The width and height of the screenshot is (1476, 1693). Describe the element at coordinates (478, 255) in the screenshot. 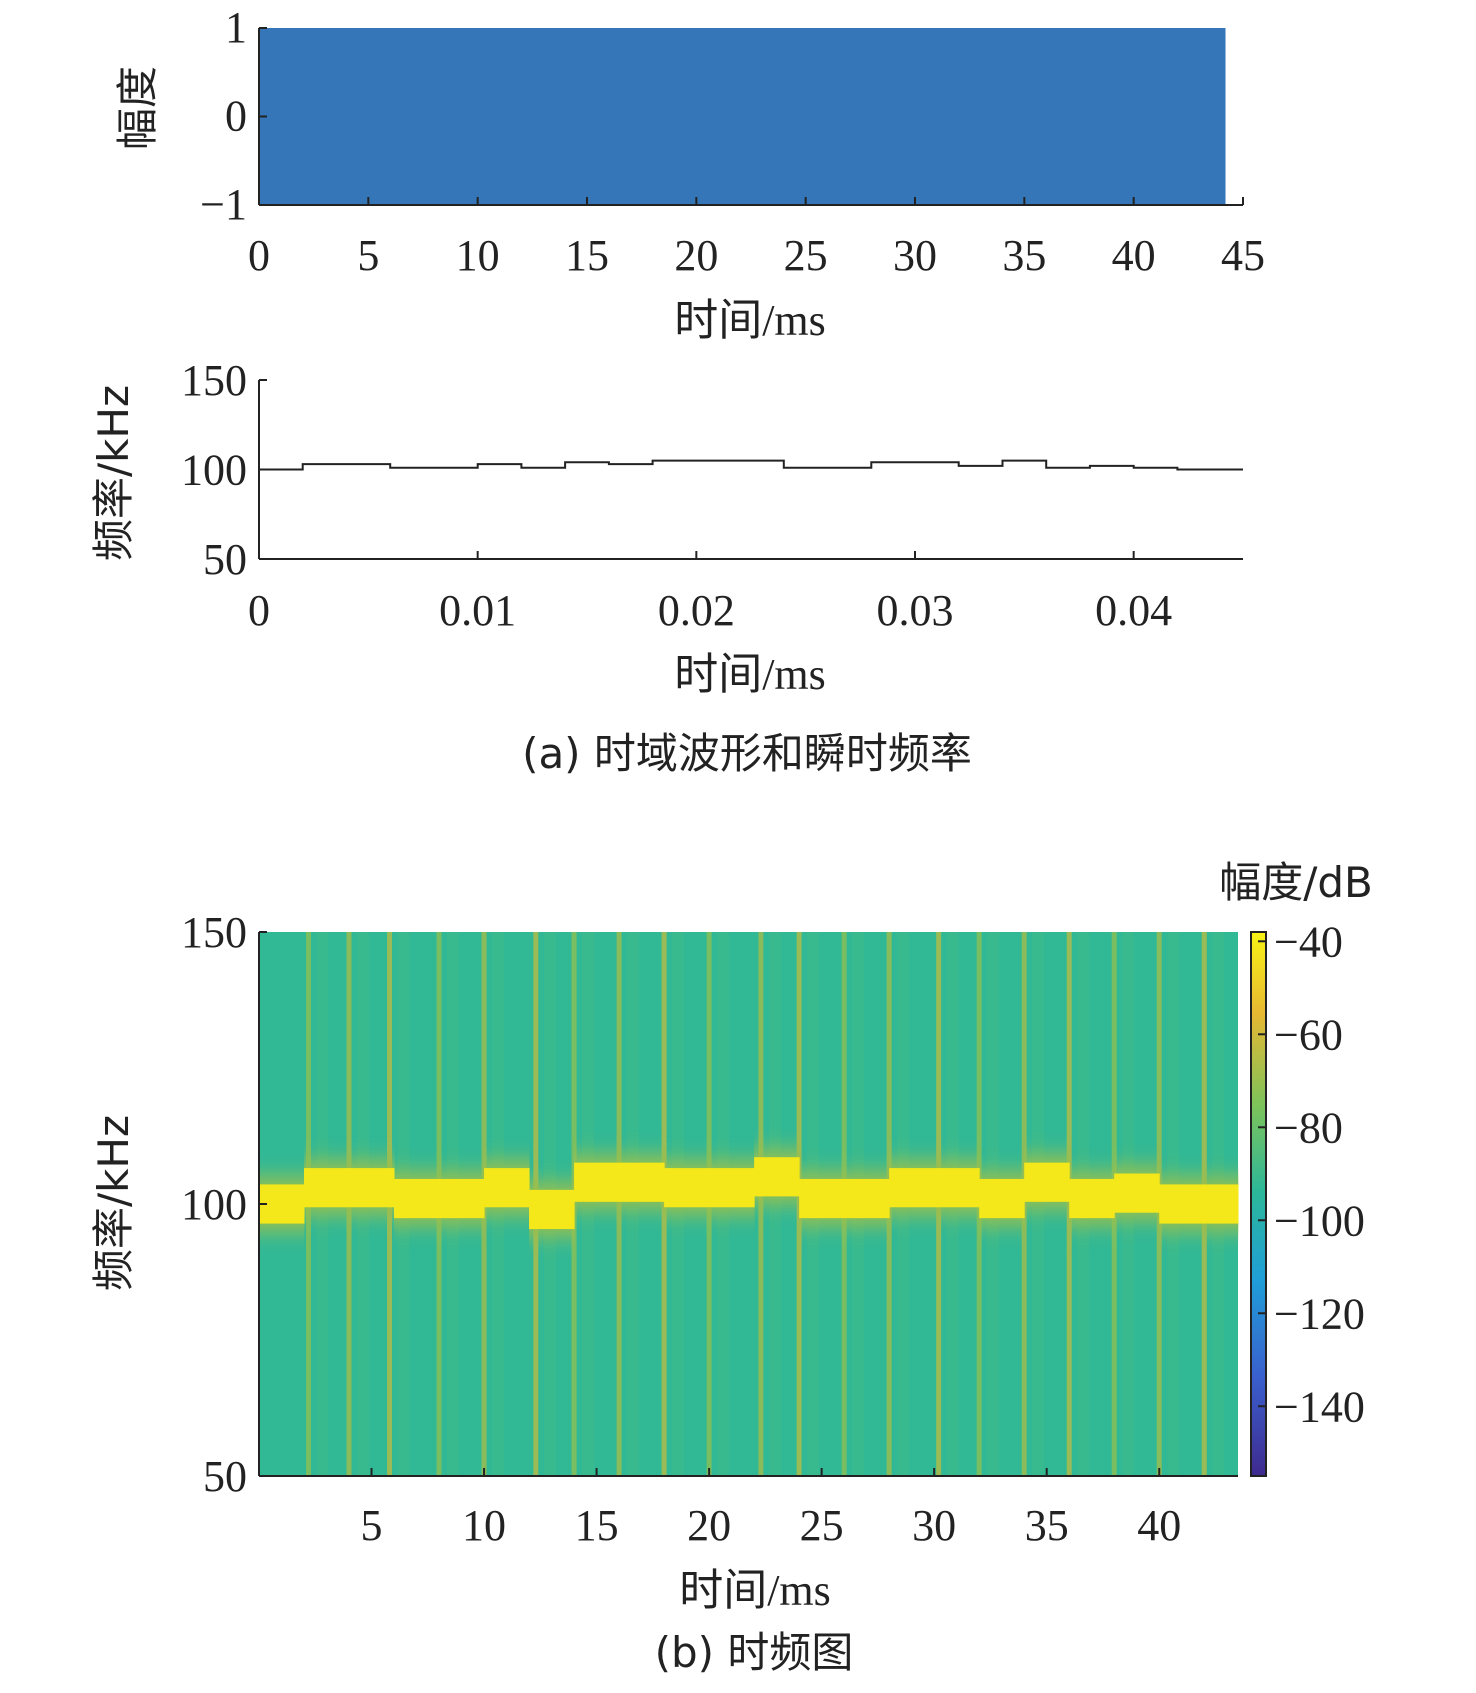

I see `waveform-x-tick-label: 10` at that location.